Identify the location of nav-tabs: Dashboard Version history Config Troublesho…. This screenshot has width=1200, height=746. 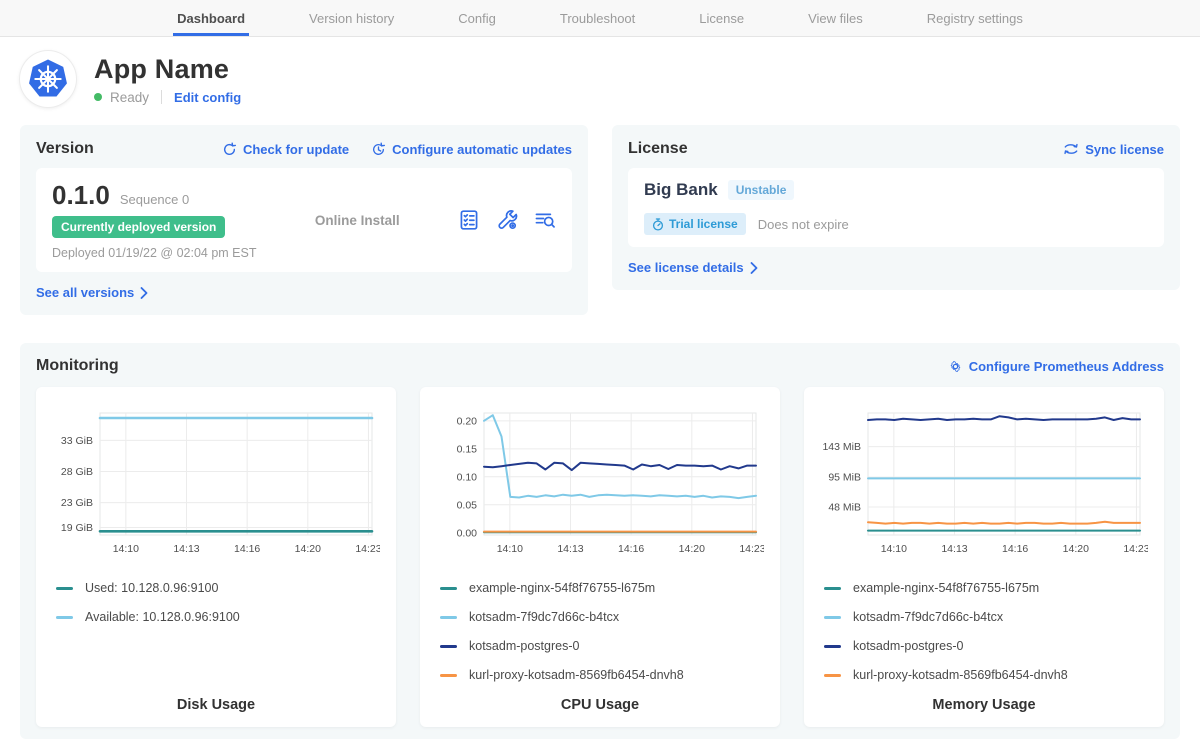
(600, 18).